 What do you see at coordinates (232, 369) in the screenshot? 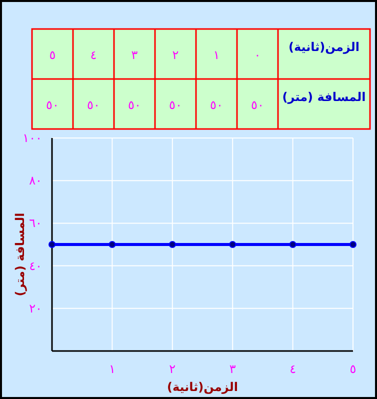
I see `x-tick-label: ٣` at bounding box center [232, 369].